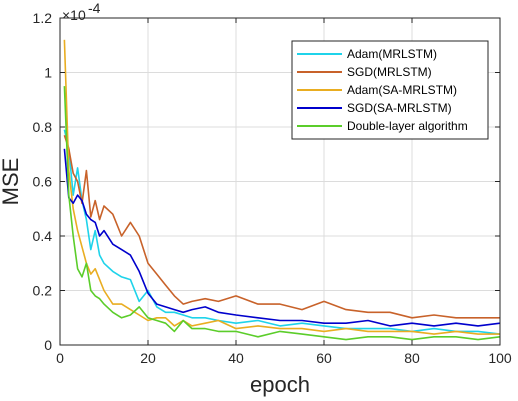 Image resolution: width=518 pixels, height=401 pixels. I want to click on x-tick-label: 0, so click(60, 358).